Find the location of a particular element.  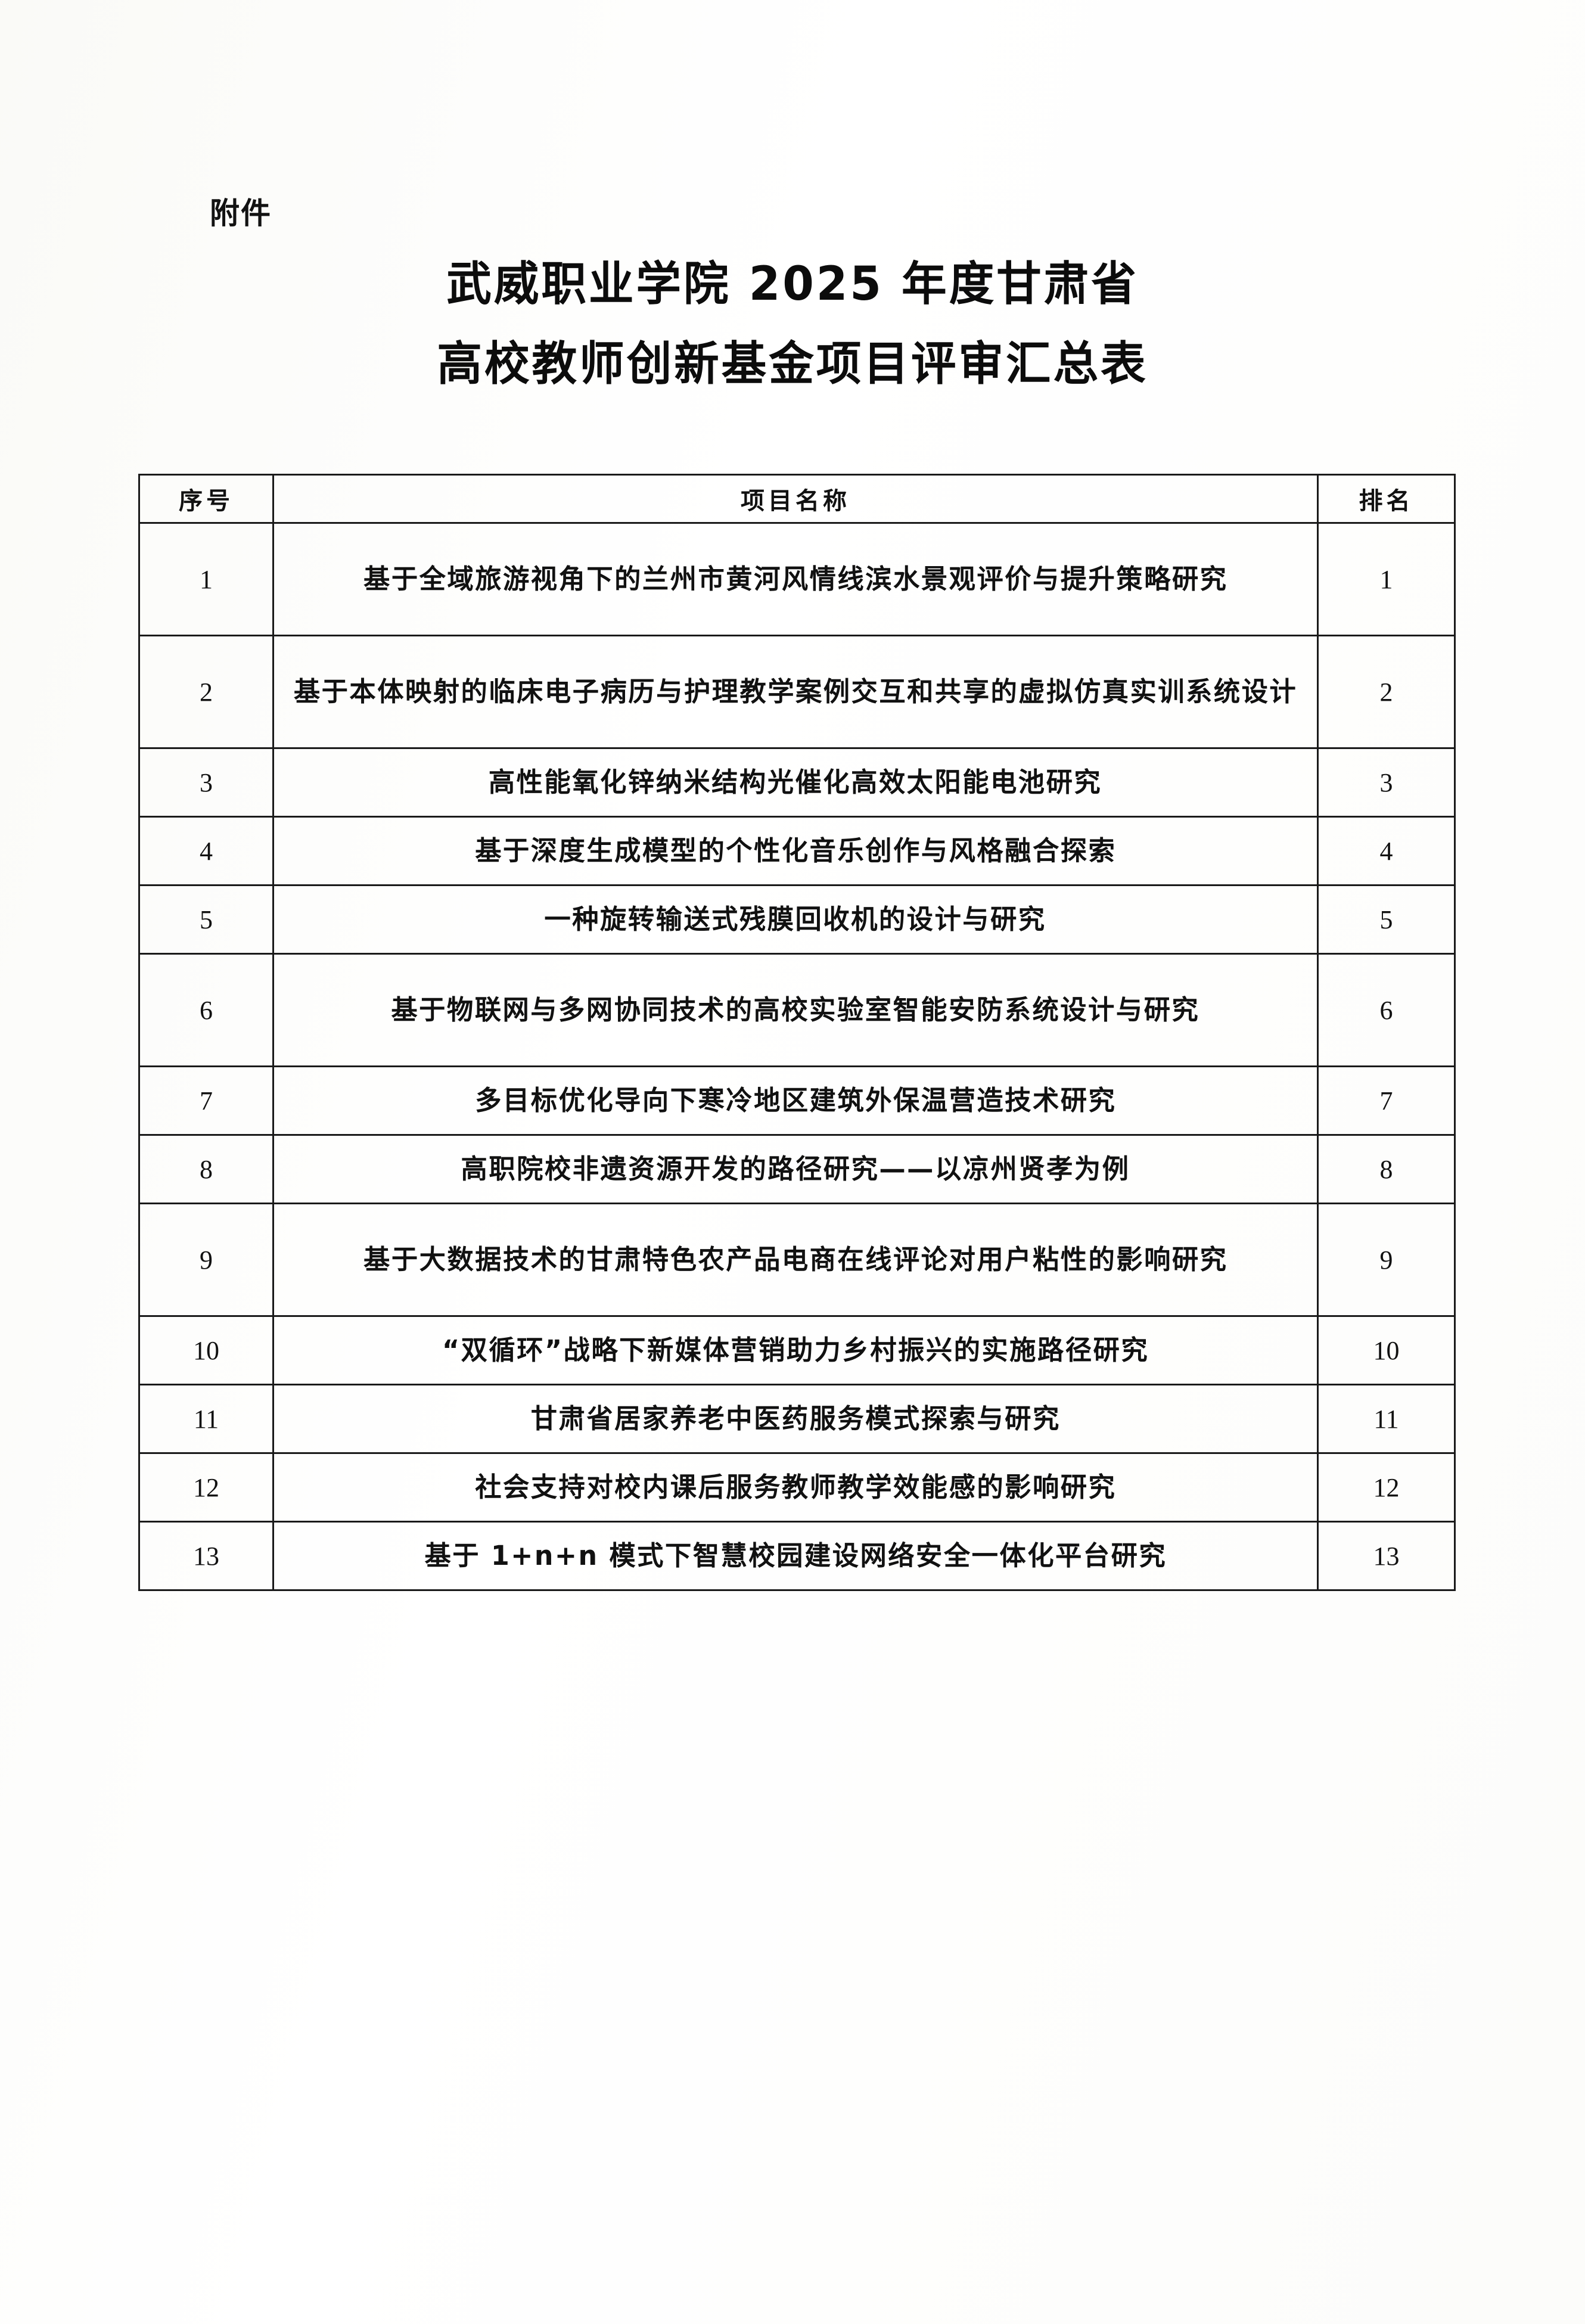

table-row: 6 基于物联网与多网协同技术的高校实验室智能安防系统设计与研究 6 is located at coordinates (797, 1010).